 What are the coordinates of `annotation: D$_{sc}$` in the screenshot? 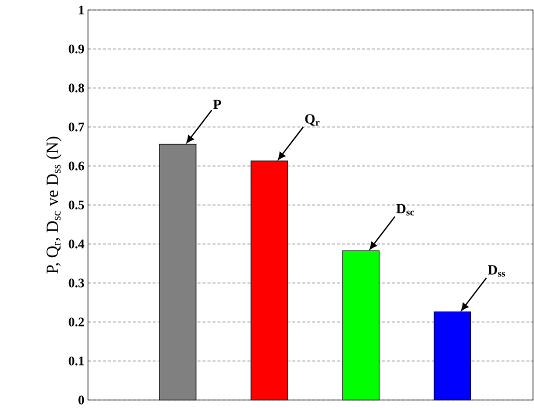 It's located at (405, 210).